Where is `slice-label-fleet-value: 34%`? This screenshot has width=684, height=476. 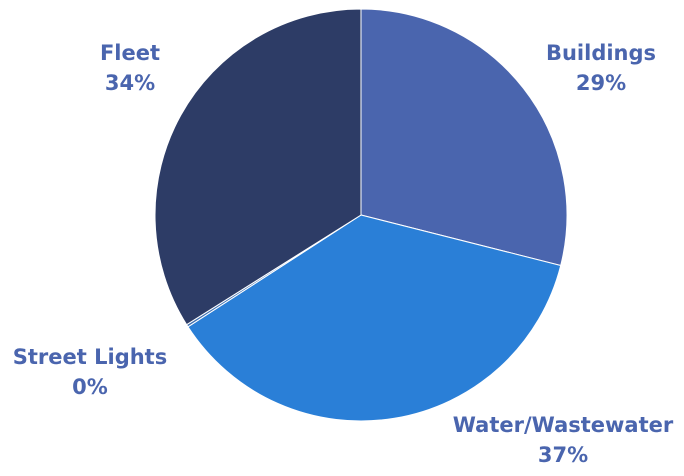 slice-label-fleet-value: 34% is located at coordinates (130, 83).